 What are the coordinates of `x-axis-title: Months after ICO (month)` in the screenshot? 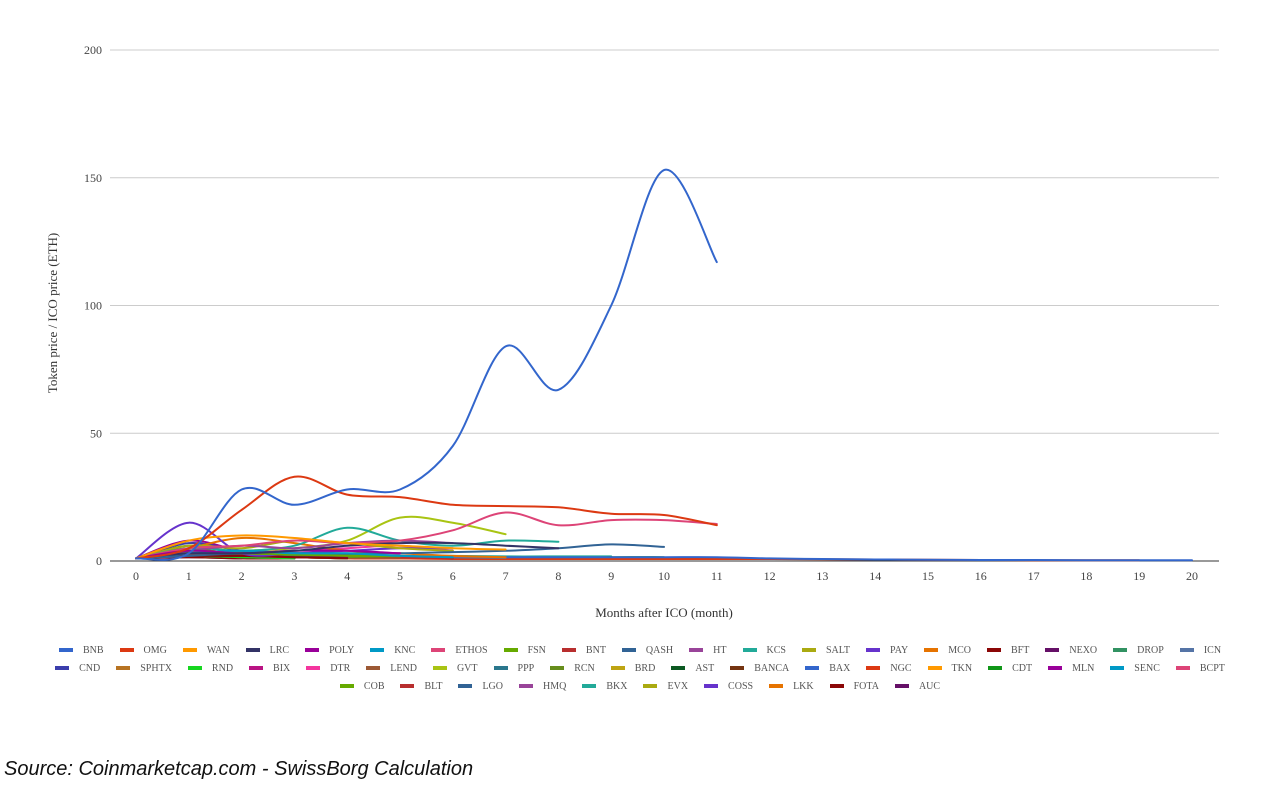 It's located at (664, 612).